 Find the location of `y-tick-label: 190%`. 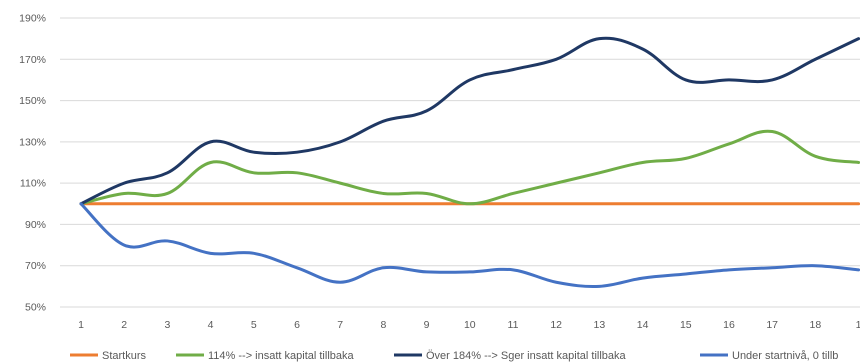

y-tick-label: 190% is located at coordinates (32, 19).